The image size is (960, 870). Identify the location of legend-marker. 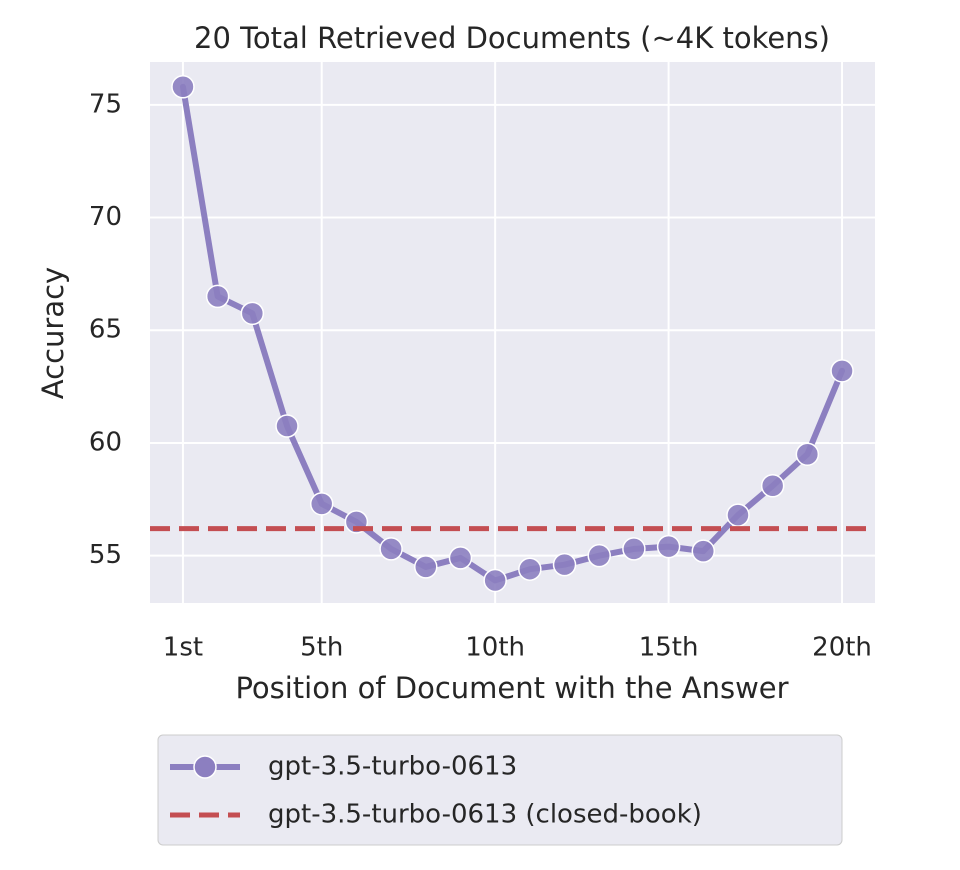
(205, 767).